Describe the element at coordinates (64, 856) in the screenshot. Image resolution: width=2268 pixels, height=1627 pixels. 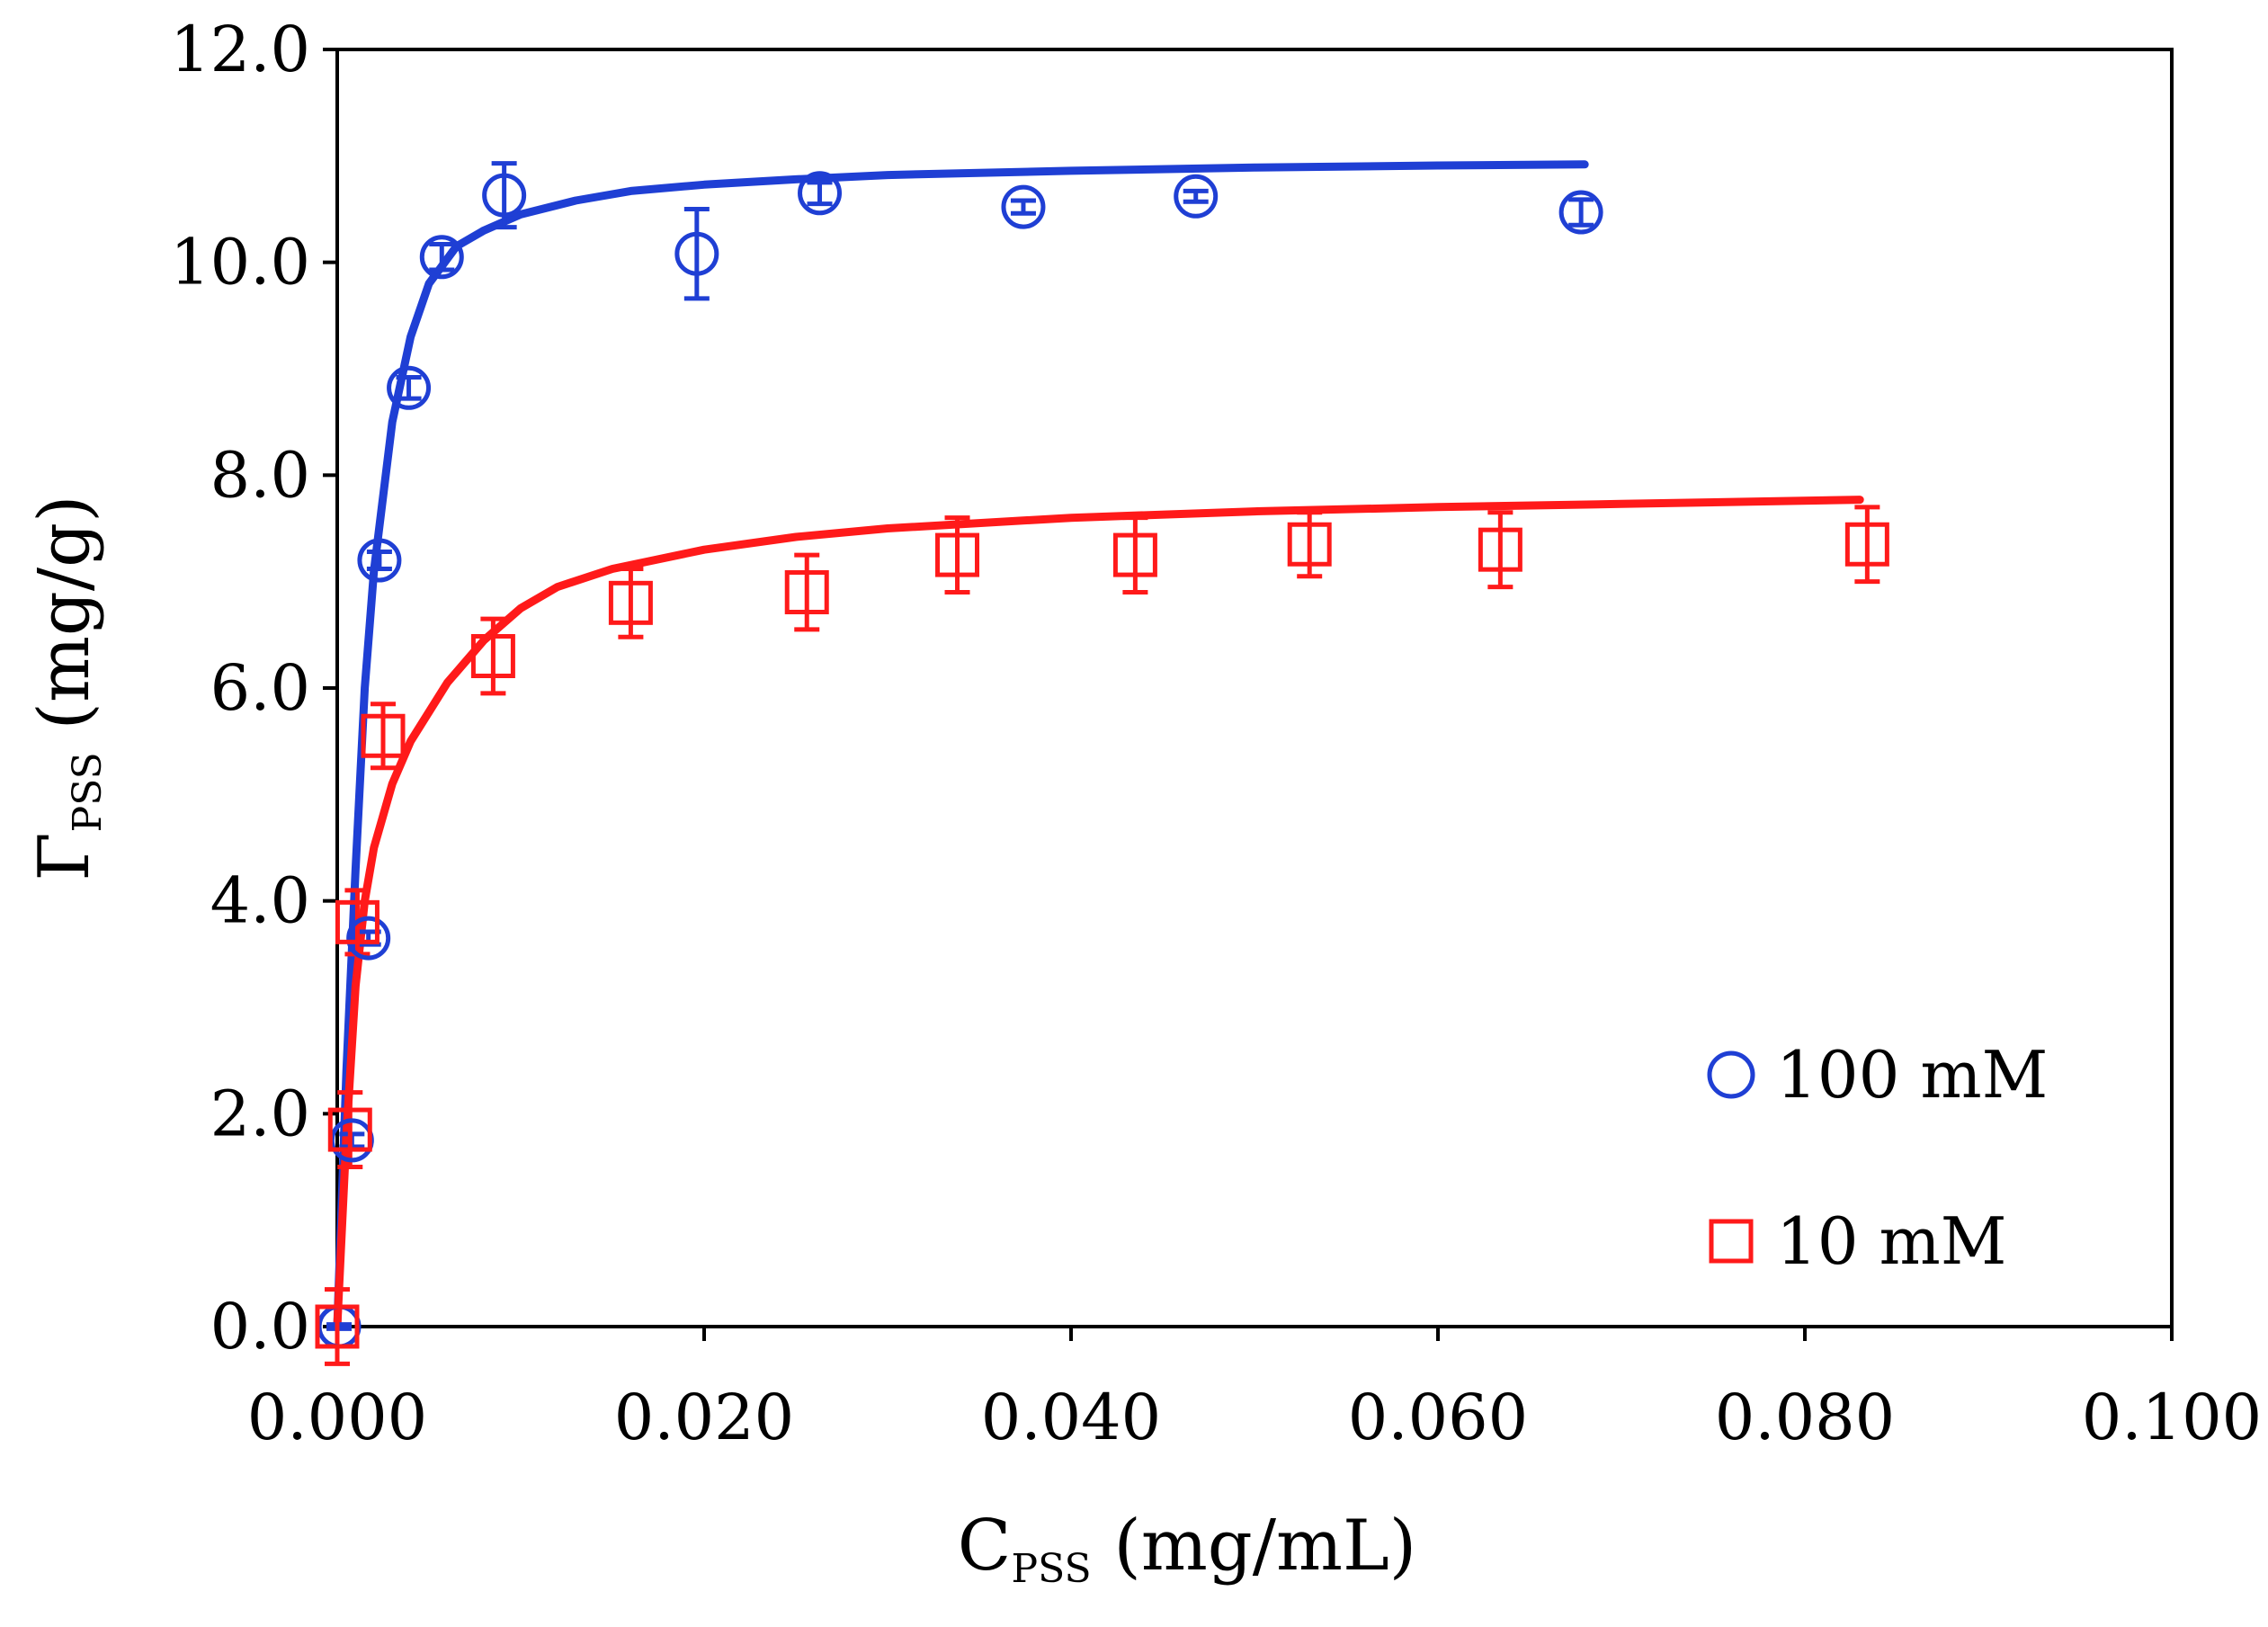
I see `y-axis-title-main: Γ` at that location.